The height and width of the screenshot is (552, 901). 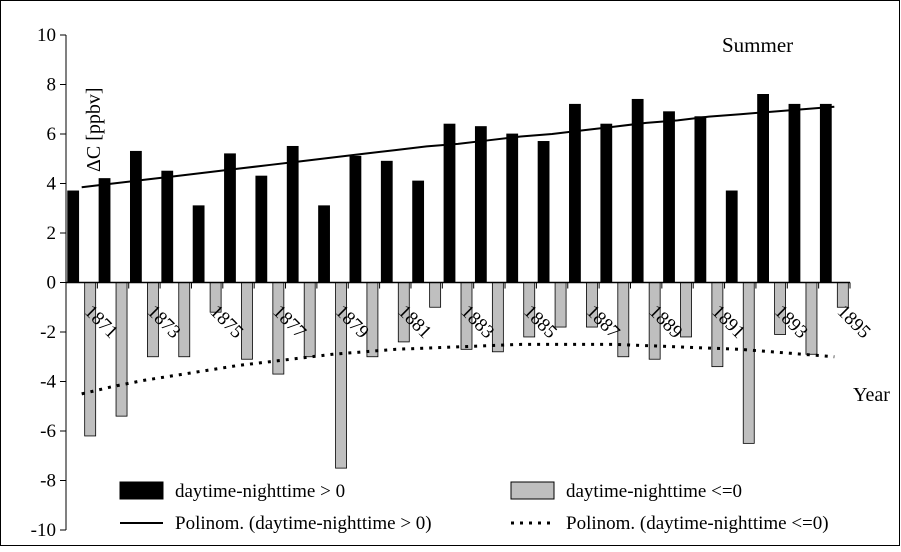 What do you see at coordinates (141, 490) in the screenshot?
I see `legend-swatch-positive` at bounding box center [141, 490].